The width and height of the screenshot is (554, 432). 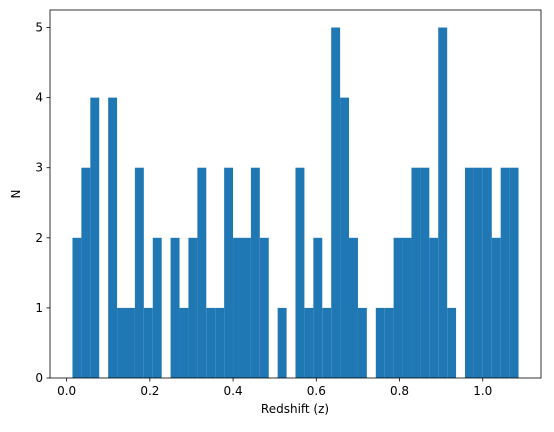 I want to click on y-tick-label: 0, so click(x=39, y=378).